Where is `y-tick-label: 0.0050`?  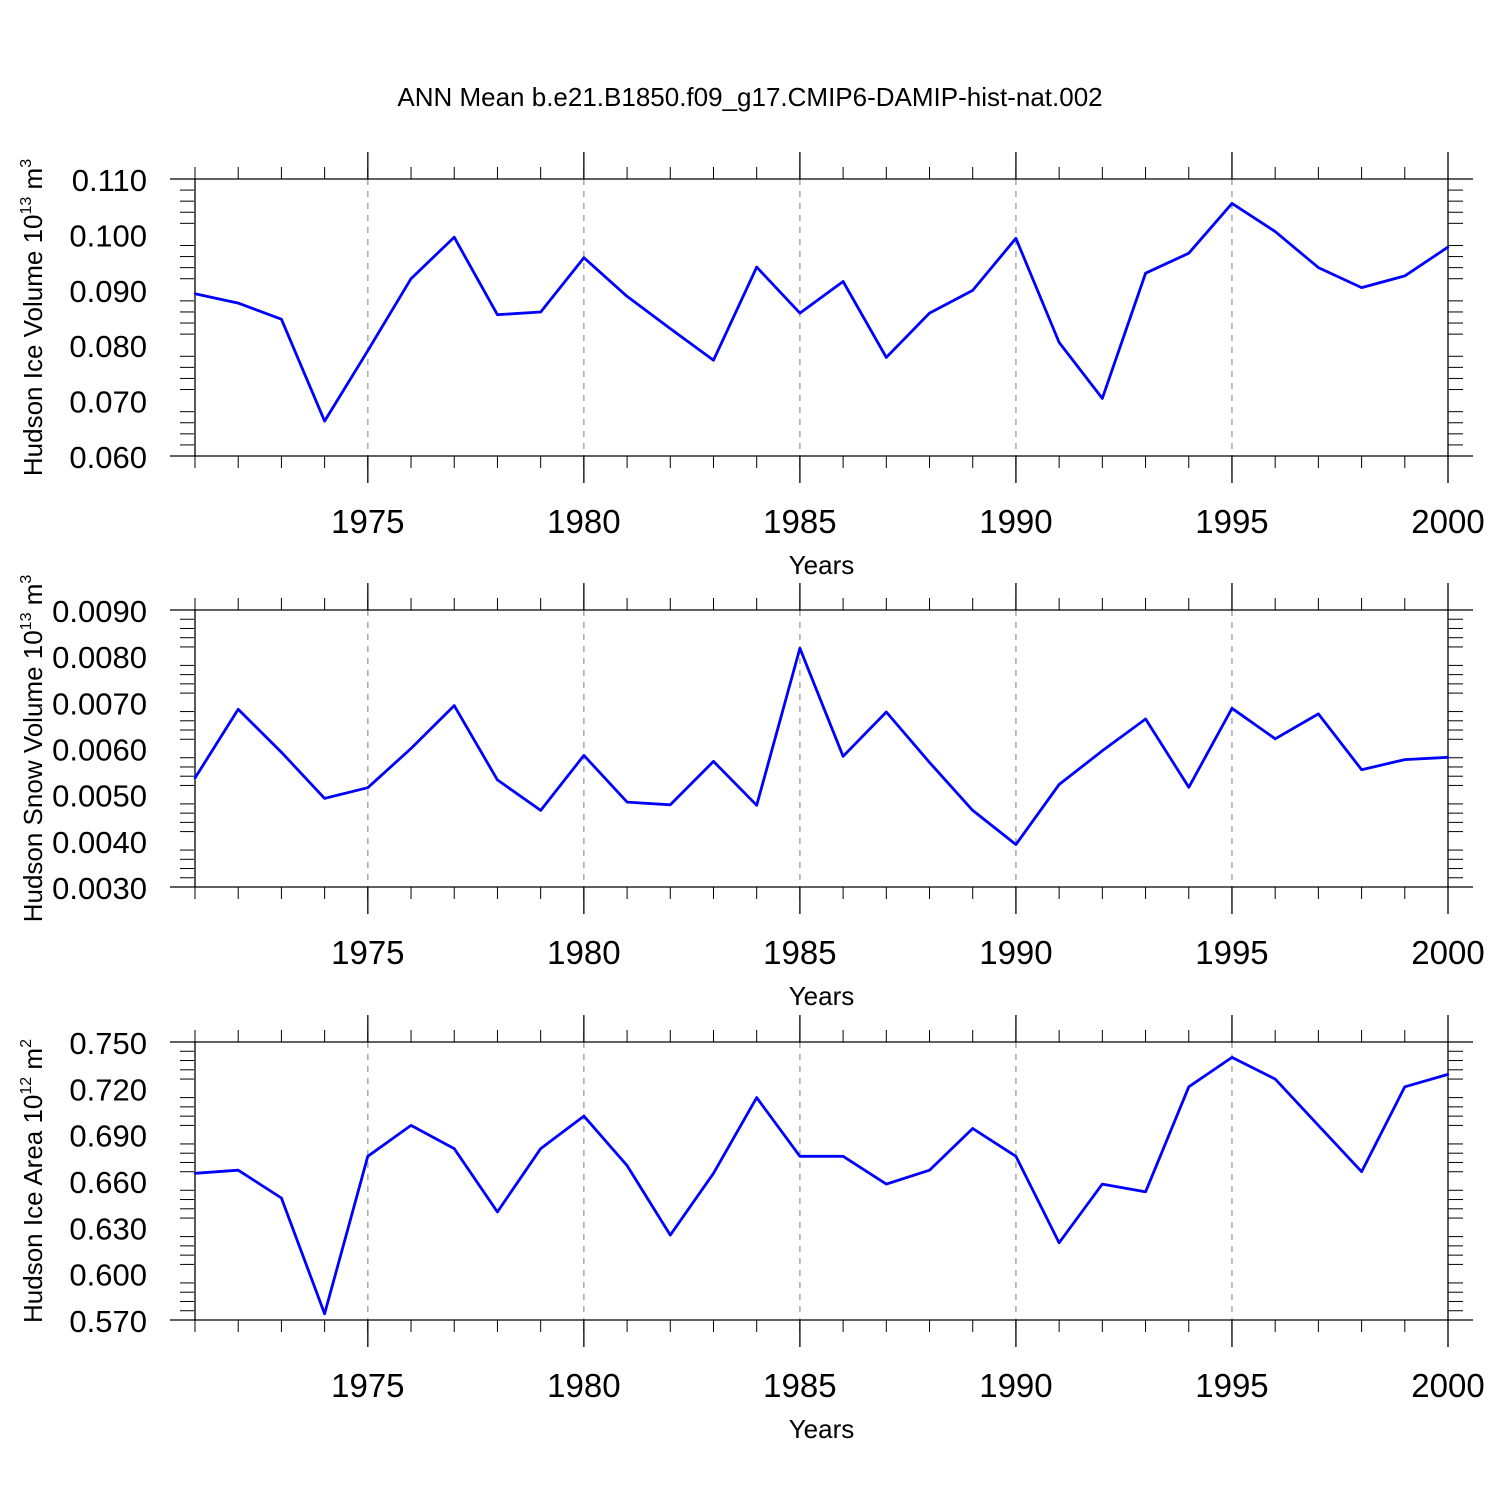 y-tick-label: 0.0050 is located at coordinates (99, 796).